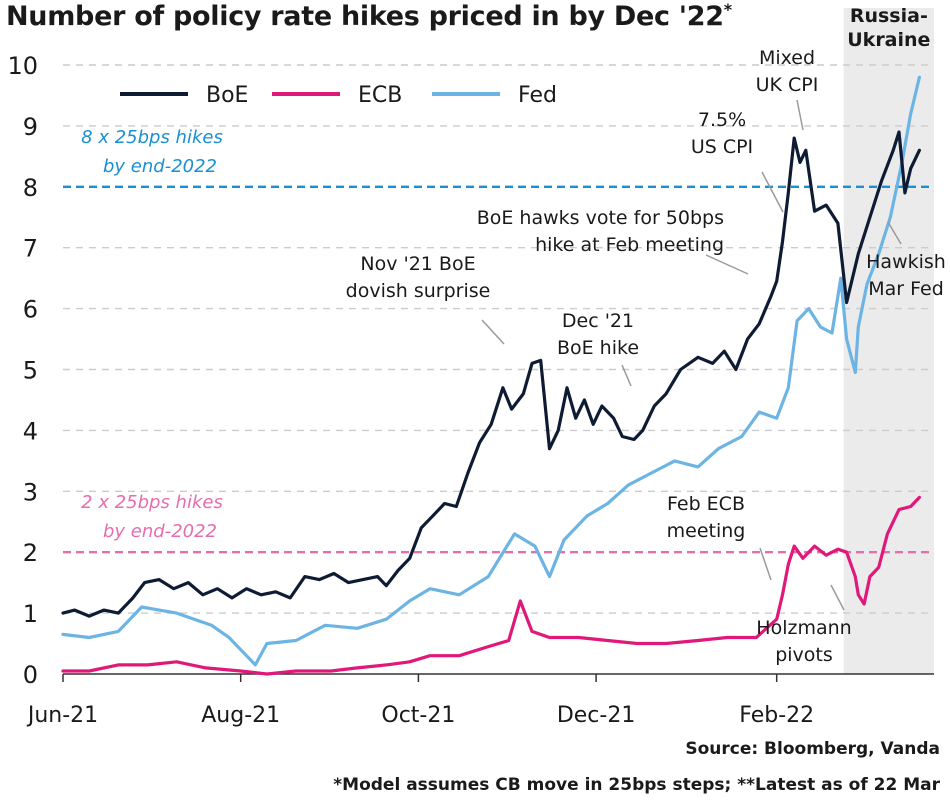  I want to click on annotation-hawkish-fed-leader, so click(894, 233).